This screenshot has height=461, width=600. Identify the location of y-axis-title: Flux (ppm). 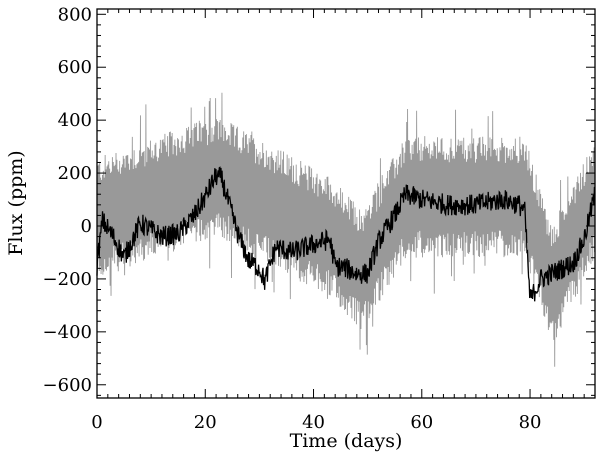
(16, 202).